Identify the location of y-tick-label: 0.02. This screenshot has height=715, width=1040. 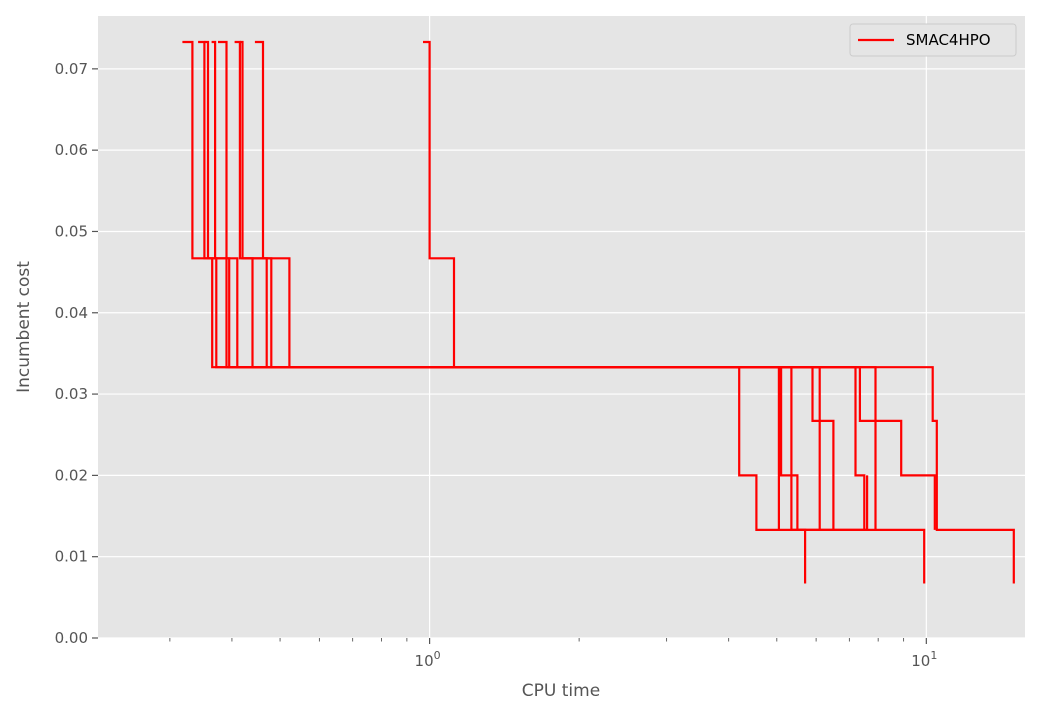
(71, 475).